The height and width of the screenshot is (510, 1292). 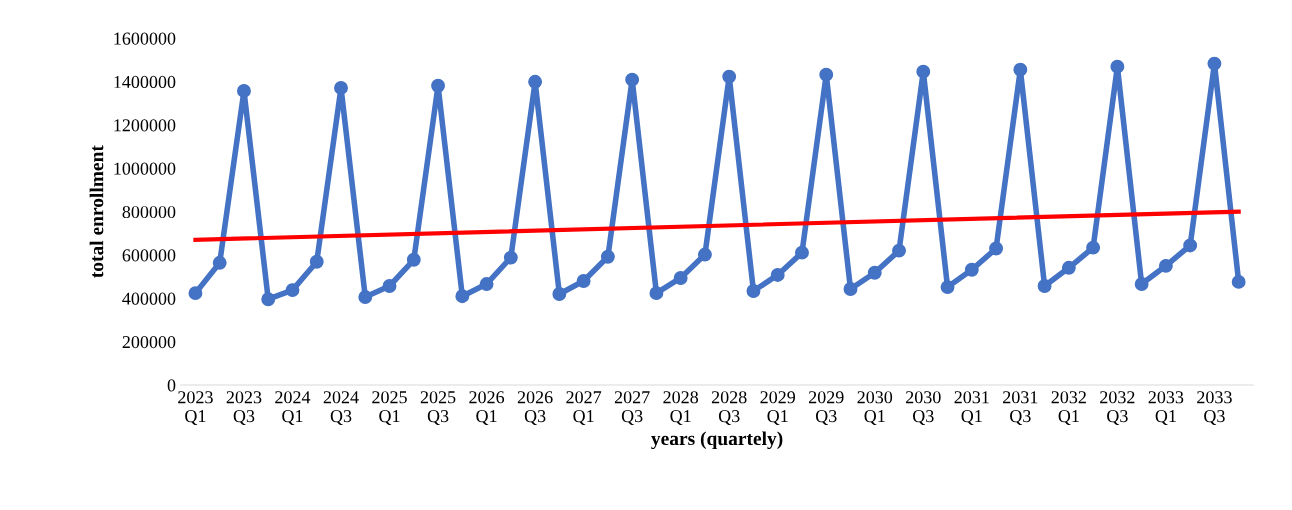 What do you see at coordinates (717, 440) in the screenshot?
I see `x-axis-title: years (quartely)` at bounding box center [717, 440].